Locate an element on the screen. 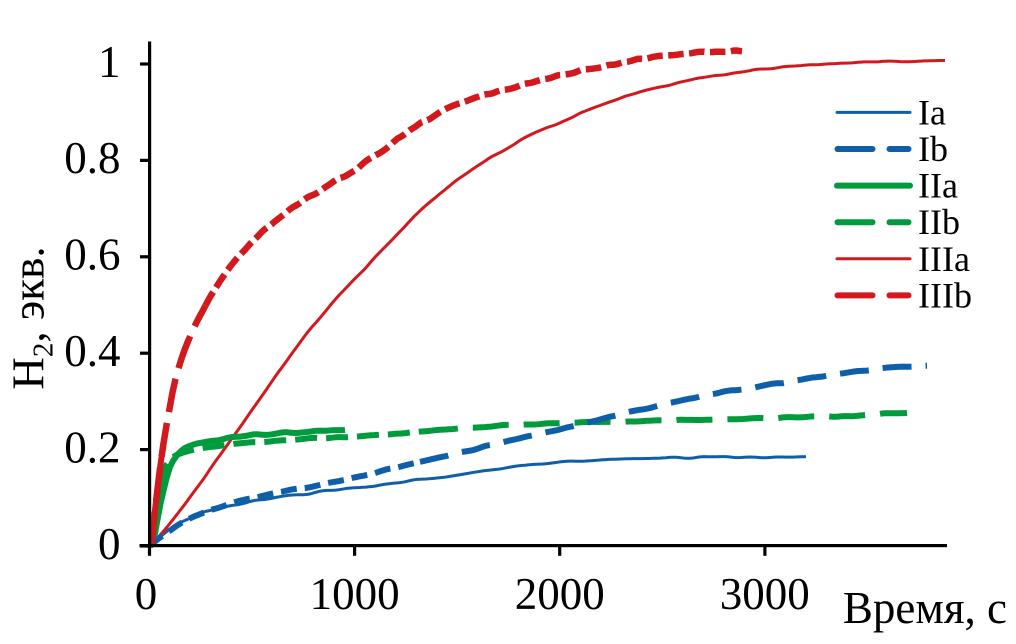 This screenshot has width=1016, height=644. svg-text: Время, с is located at coordinates (925, 608).